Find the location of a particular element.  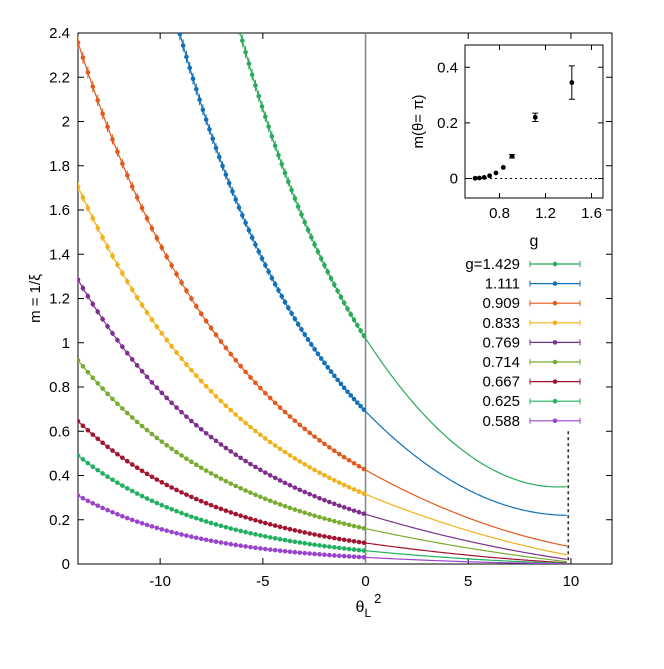

legend-label-0: g=1.429 is located at coordinates (492, 264).